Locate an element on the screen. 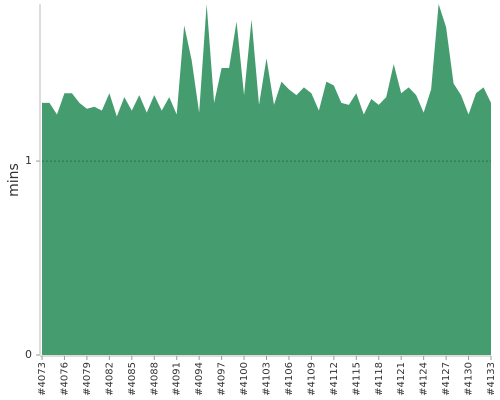 This screenshot has width=500, height=400. x-tick-label: #4097 is located at coordinates (222, 379).